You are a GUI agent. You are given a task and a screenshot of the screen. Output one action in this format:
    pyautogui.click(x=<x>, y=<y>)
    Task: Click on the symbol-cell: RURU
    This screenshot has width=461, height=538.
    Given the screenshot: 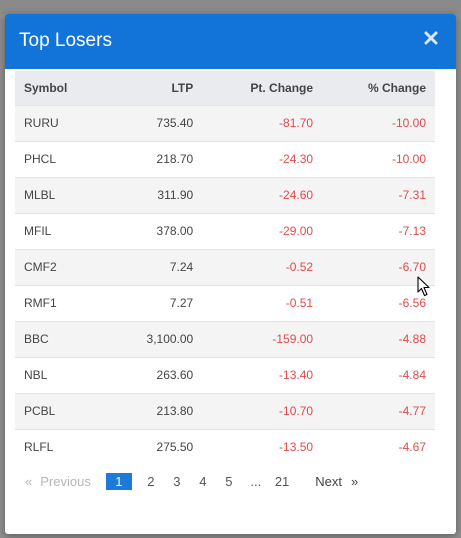 What is the action you would take?
    pyautogui.click(x=61, y=122)
    